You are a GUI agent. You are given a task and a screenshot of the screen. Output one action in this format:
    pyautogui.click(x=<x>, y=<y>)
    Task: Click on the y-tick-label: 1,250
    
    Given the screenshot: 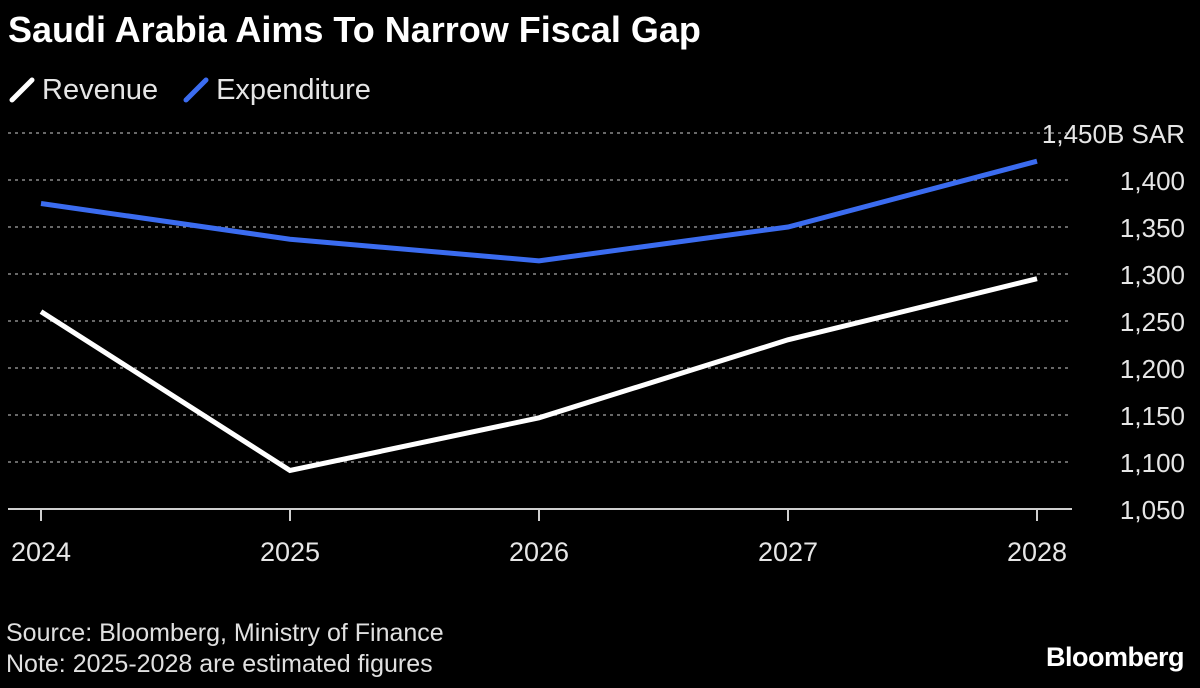 What is the action you would take?
    pyautogui.click(x=1152, y=322)
    